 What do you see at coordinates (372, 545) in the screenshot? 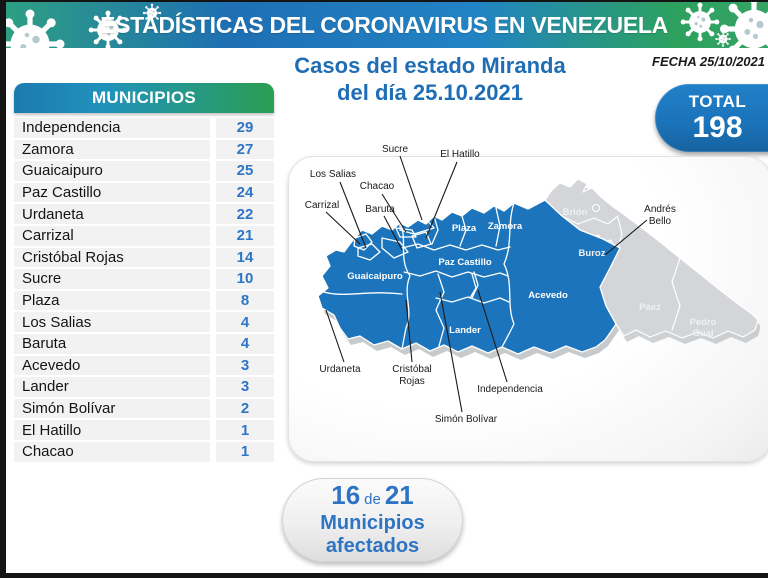
I see `affected-word-afectados: afectados` at bounding box center [372, 545].